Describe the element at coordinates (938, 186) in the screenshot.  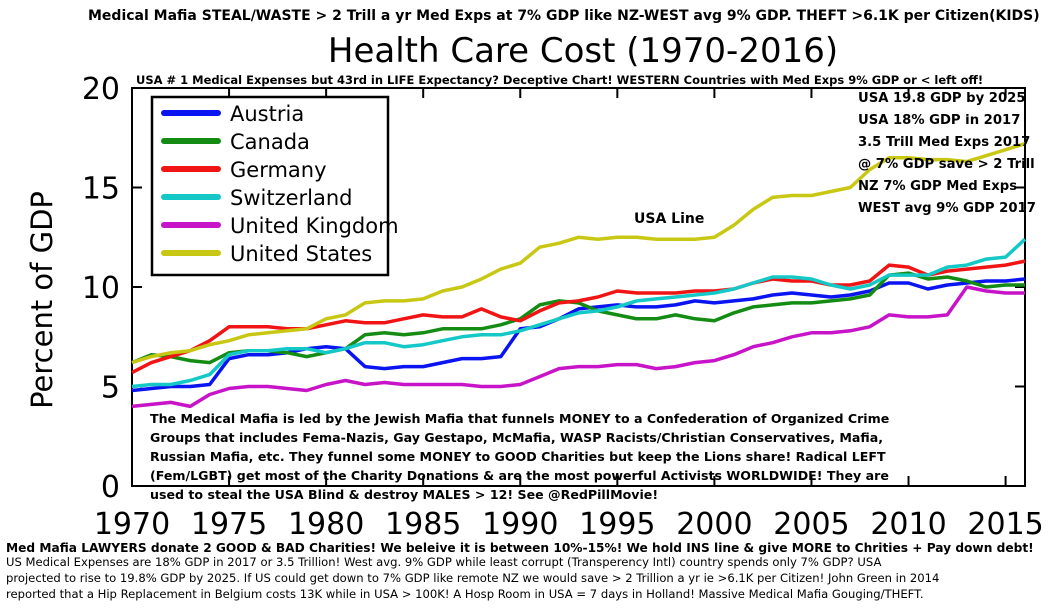
I see `annotation-line: NZ 7% GDP Med Exps` at that location.